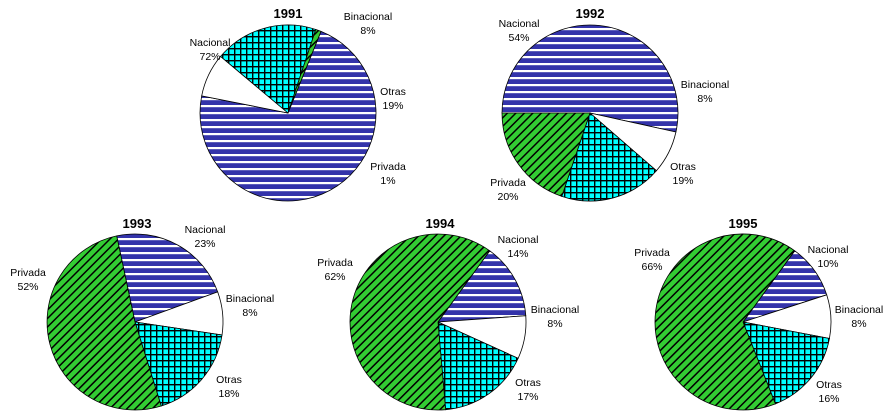  I want to click on slice-percent-nacional: 10%, so click(827, 264).